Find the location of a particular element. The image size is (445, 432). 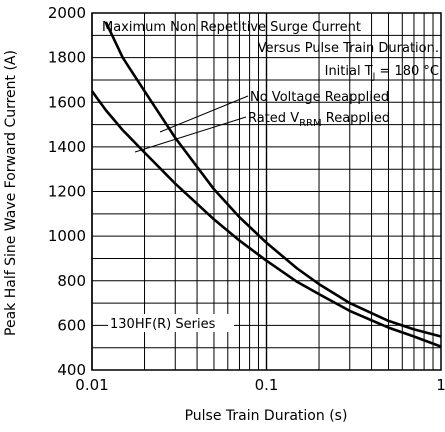

y-tick-label: 1400 is located at coordinates (67, 147).